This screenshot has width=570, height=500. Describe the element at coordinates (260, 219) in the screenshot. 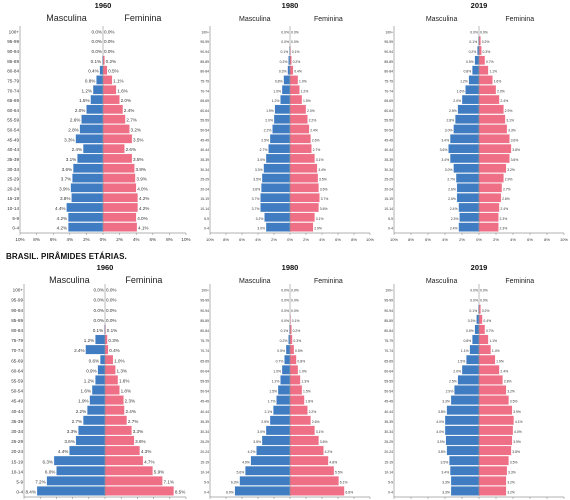

I see `value-label-masculina: 3.2%` at that location.